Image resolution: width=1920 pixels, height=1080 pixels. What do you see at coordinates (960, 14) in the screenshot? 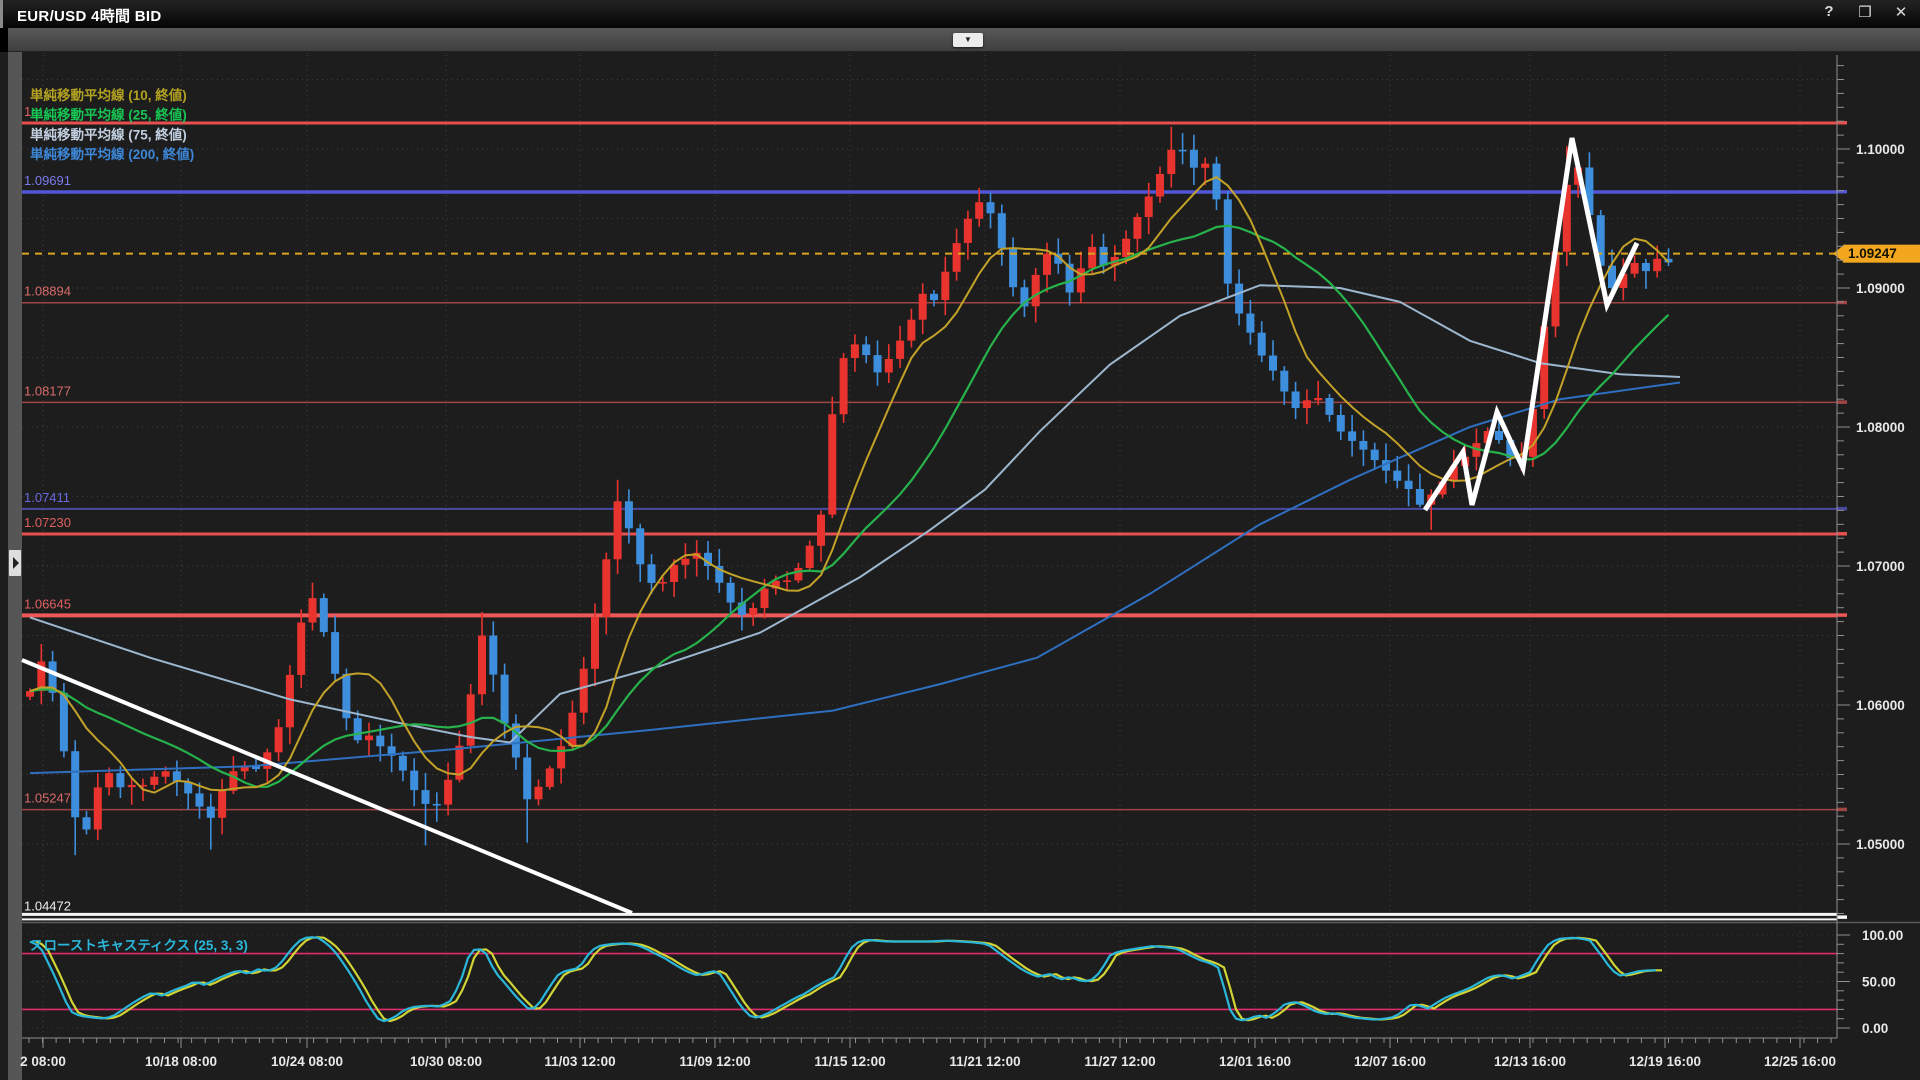
I see `title-bar: EUR/USD 4時間 BID ? ❒ ✕` at bounding box center [960, 14].